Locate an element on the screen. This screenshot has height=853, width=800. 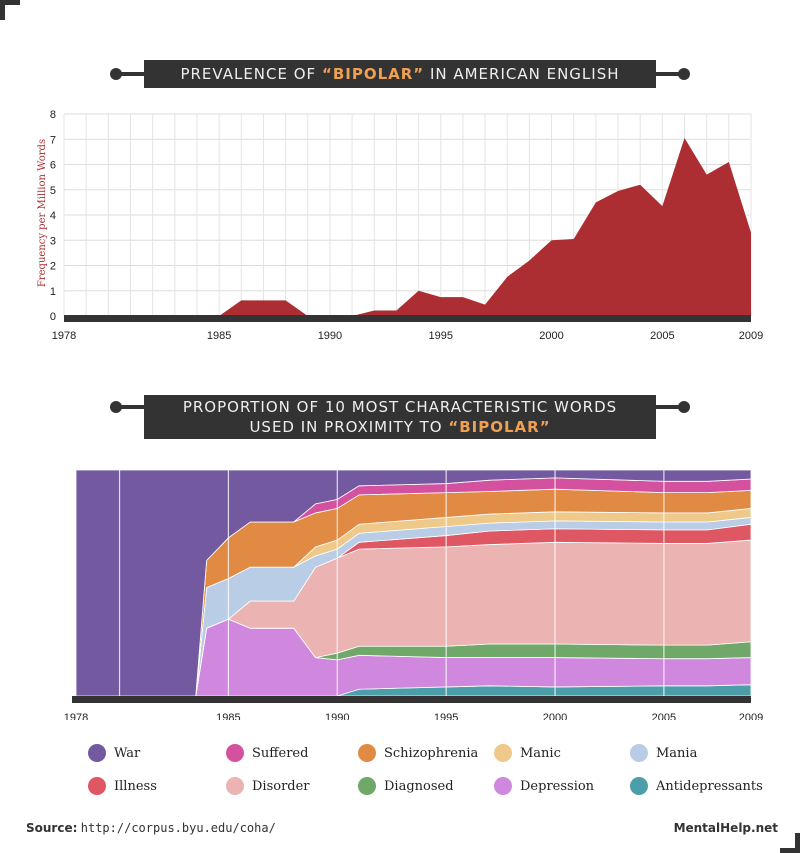
legend-label: Suffered is located at coordinates (280, 753).